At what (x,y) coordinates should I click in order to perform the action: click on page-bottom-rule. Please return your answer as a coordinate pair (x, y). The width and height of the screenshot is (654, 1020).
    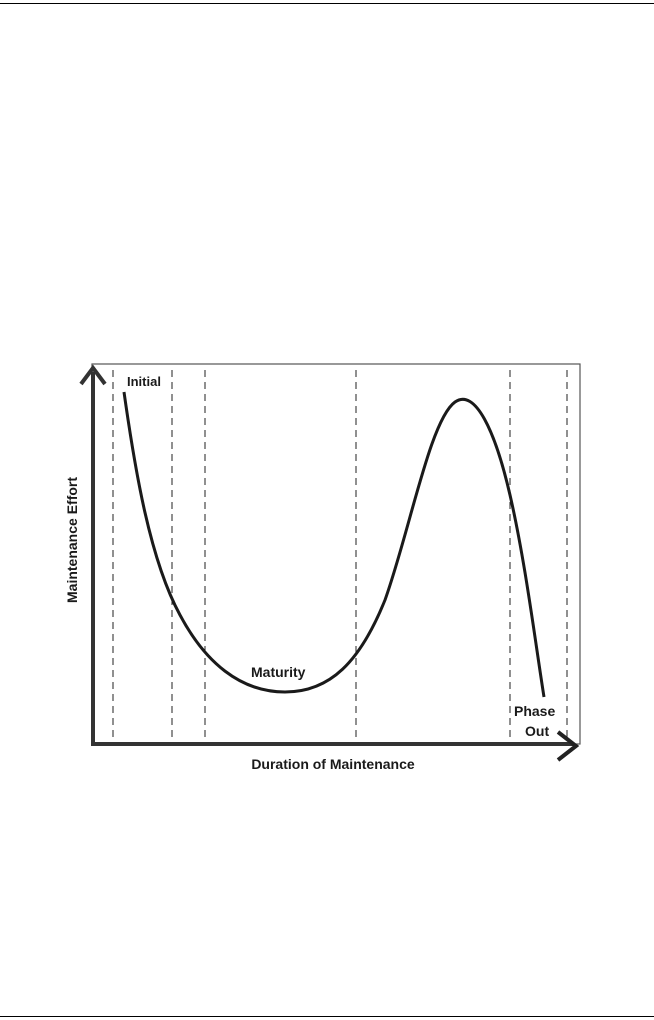
    Looking at the image, I should click on (327, 1016).